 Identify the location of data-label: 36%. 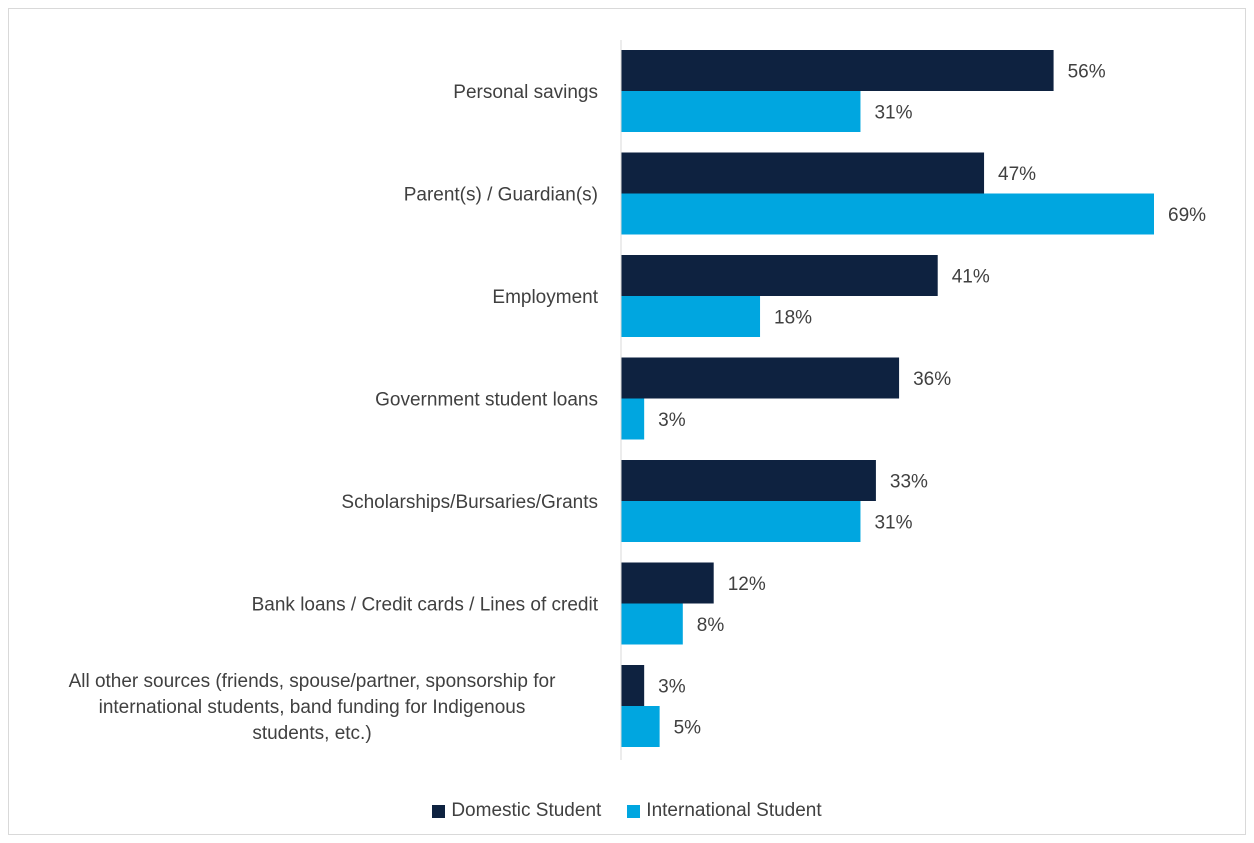
(932, 379).